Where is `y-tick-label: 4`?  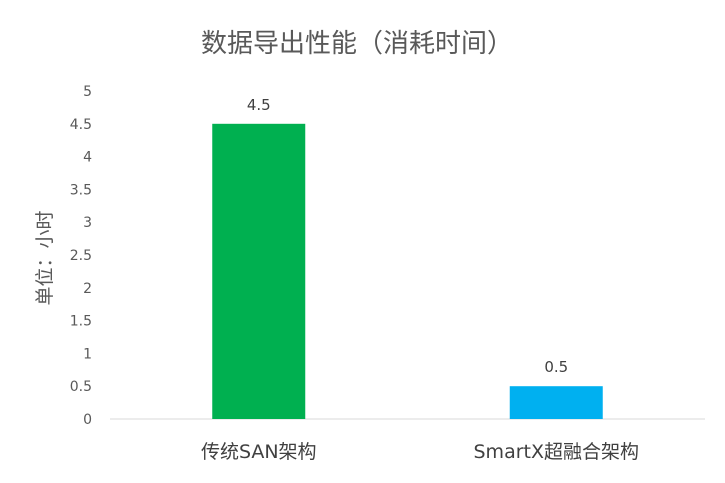 y-tick-label: 4 is located at coordinates (87, 158).